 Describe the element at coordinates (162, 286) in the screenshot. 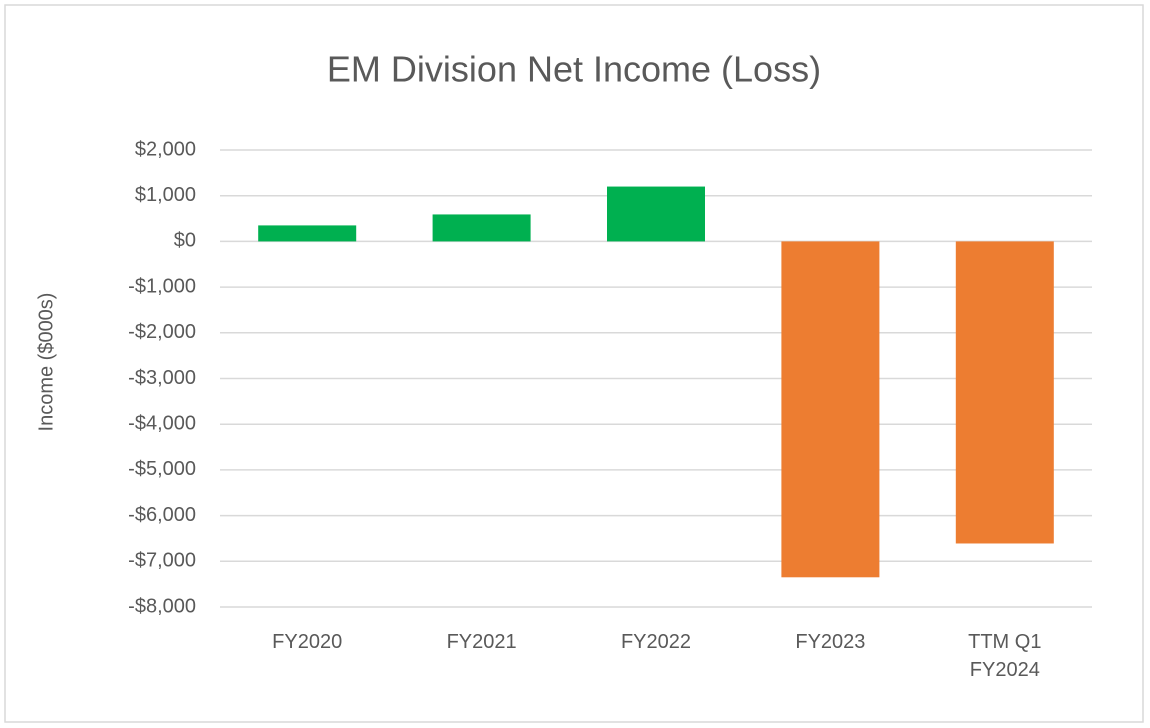

I see `y-tick-label: -$1,000` at that location.